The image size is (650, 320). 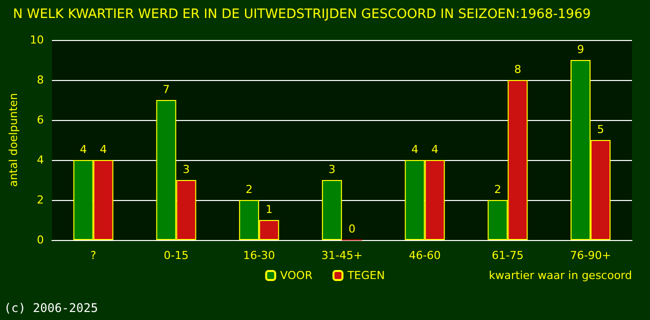 I want to click on x-tick-label: 46-60, so click(x=424, y=255).